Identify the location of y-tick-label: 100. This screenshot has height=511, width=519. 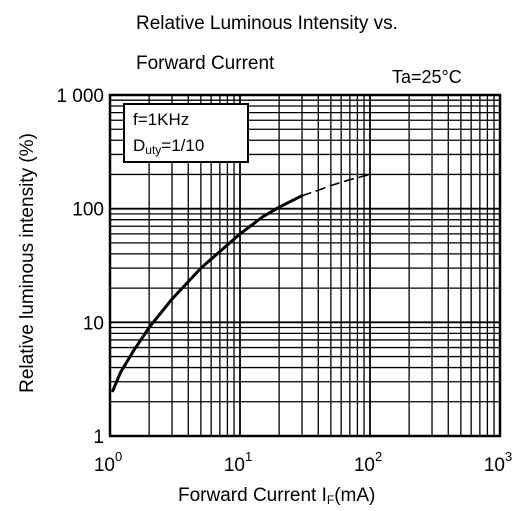
(88, 210).